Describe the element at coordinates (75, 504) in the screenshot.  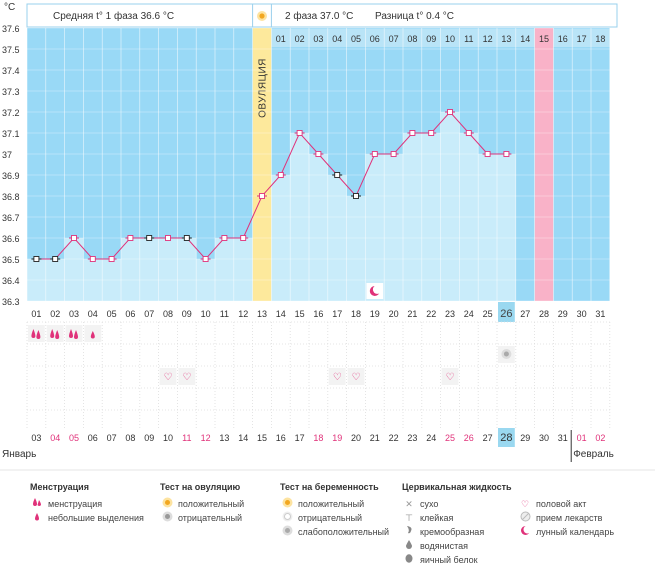
I see `legend-menstruation-label: менструация` at that location.